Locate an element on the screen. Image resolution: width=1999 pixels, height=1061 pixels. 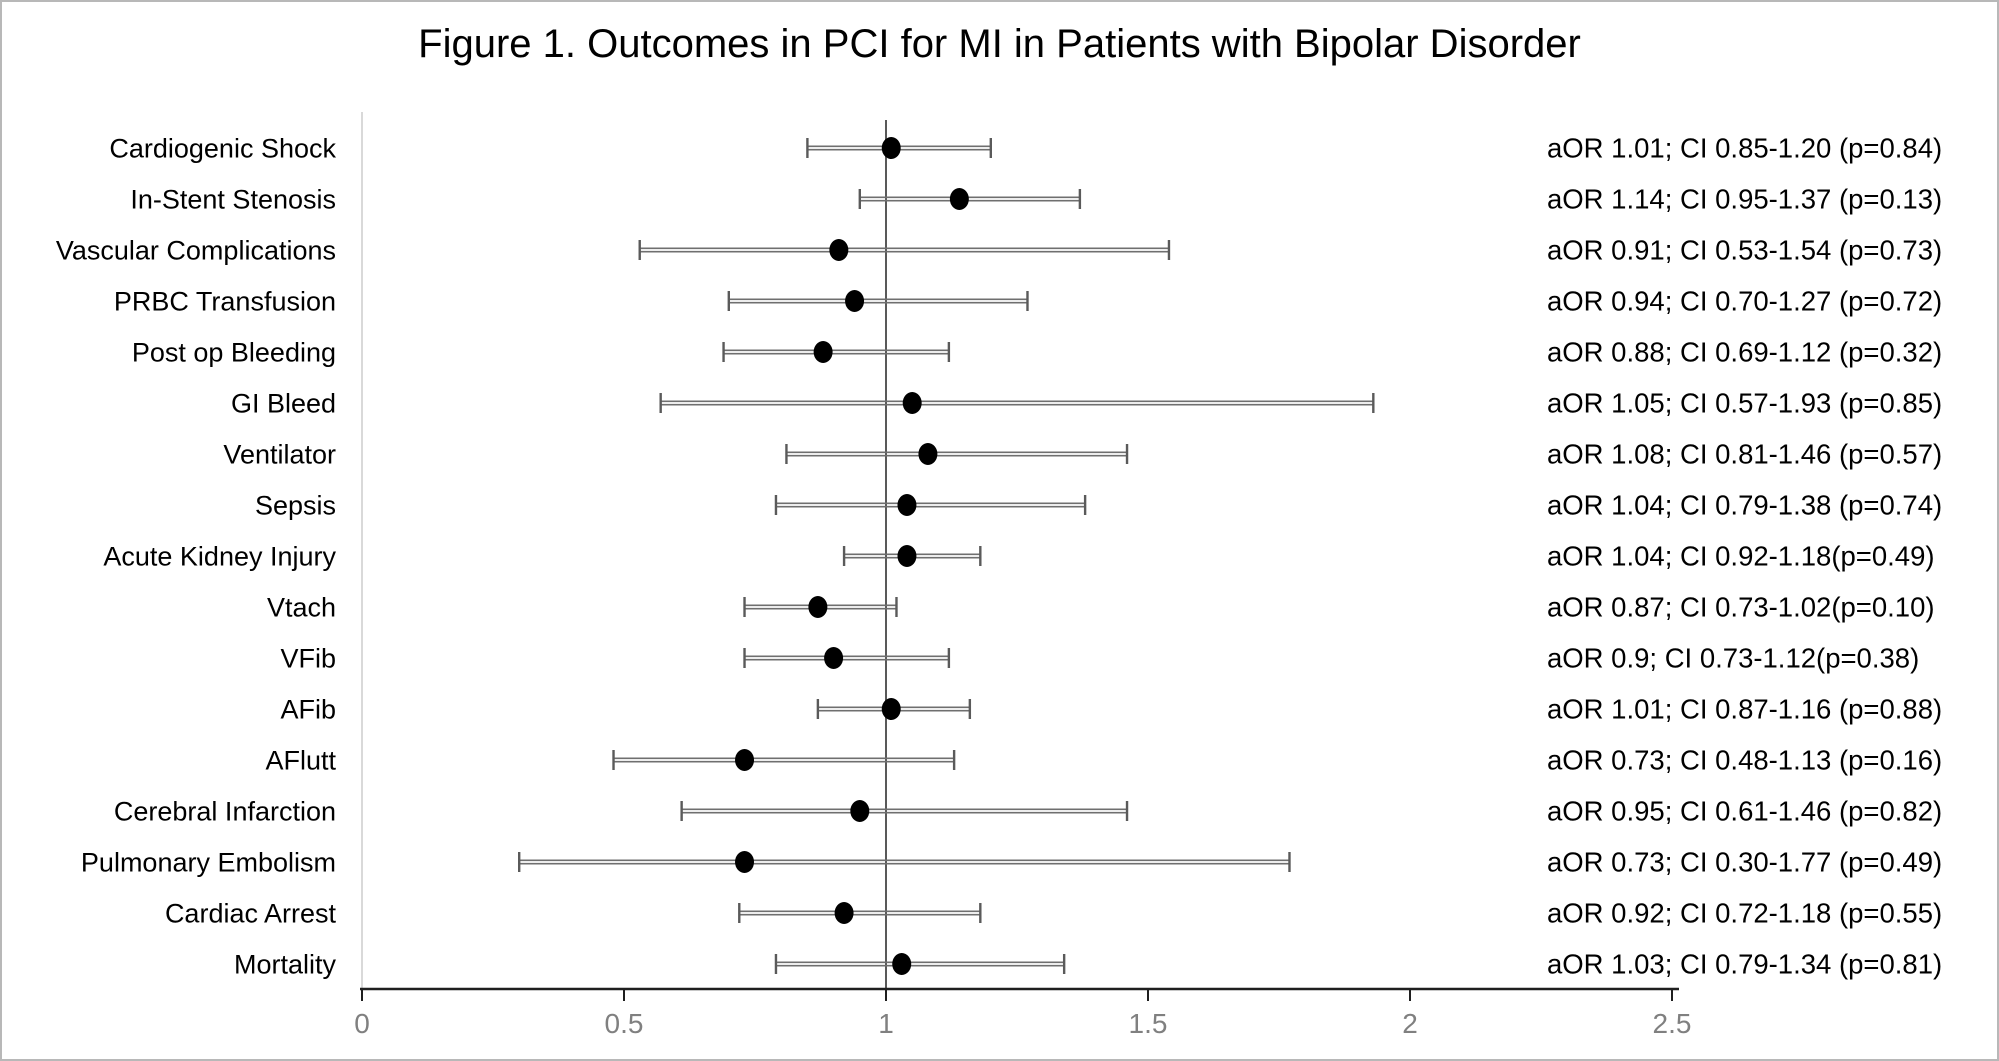
row-label: PRBC Transfusion is located at coordinates (225, 301).